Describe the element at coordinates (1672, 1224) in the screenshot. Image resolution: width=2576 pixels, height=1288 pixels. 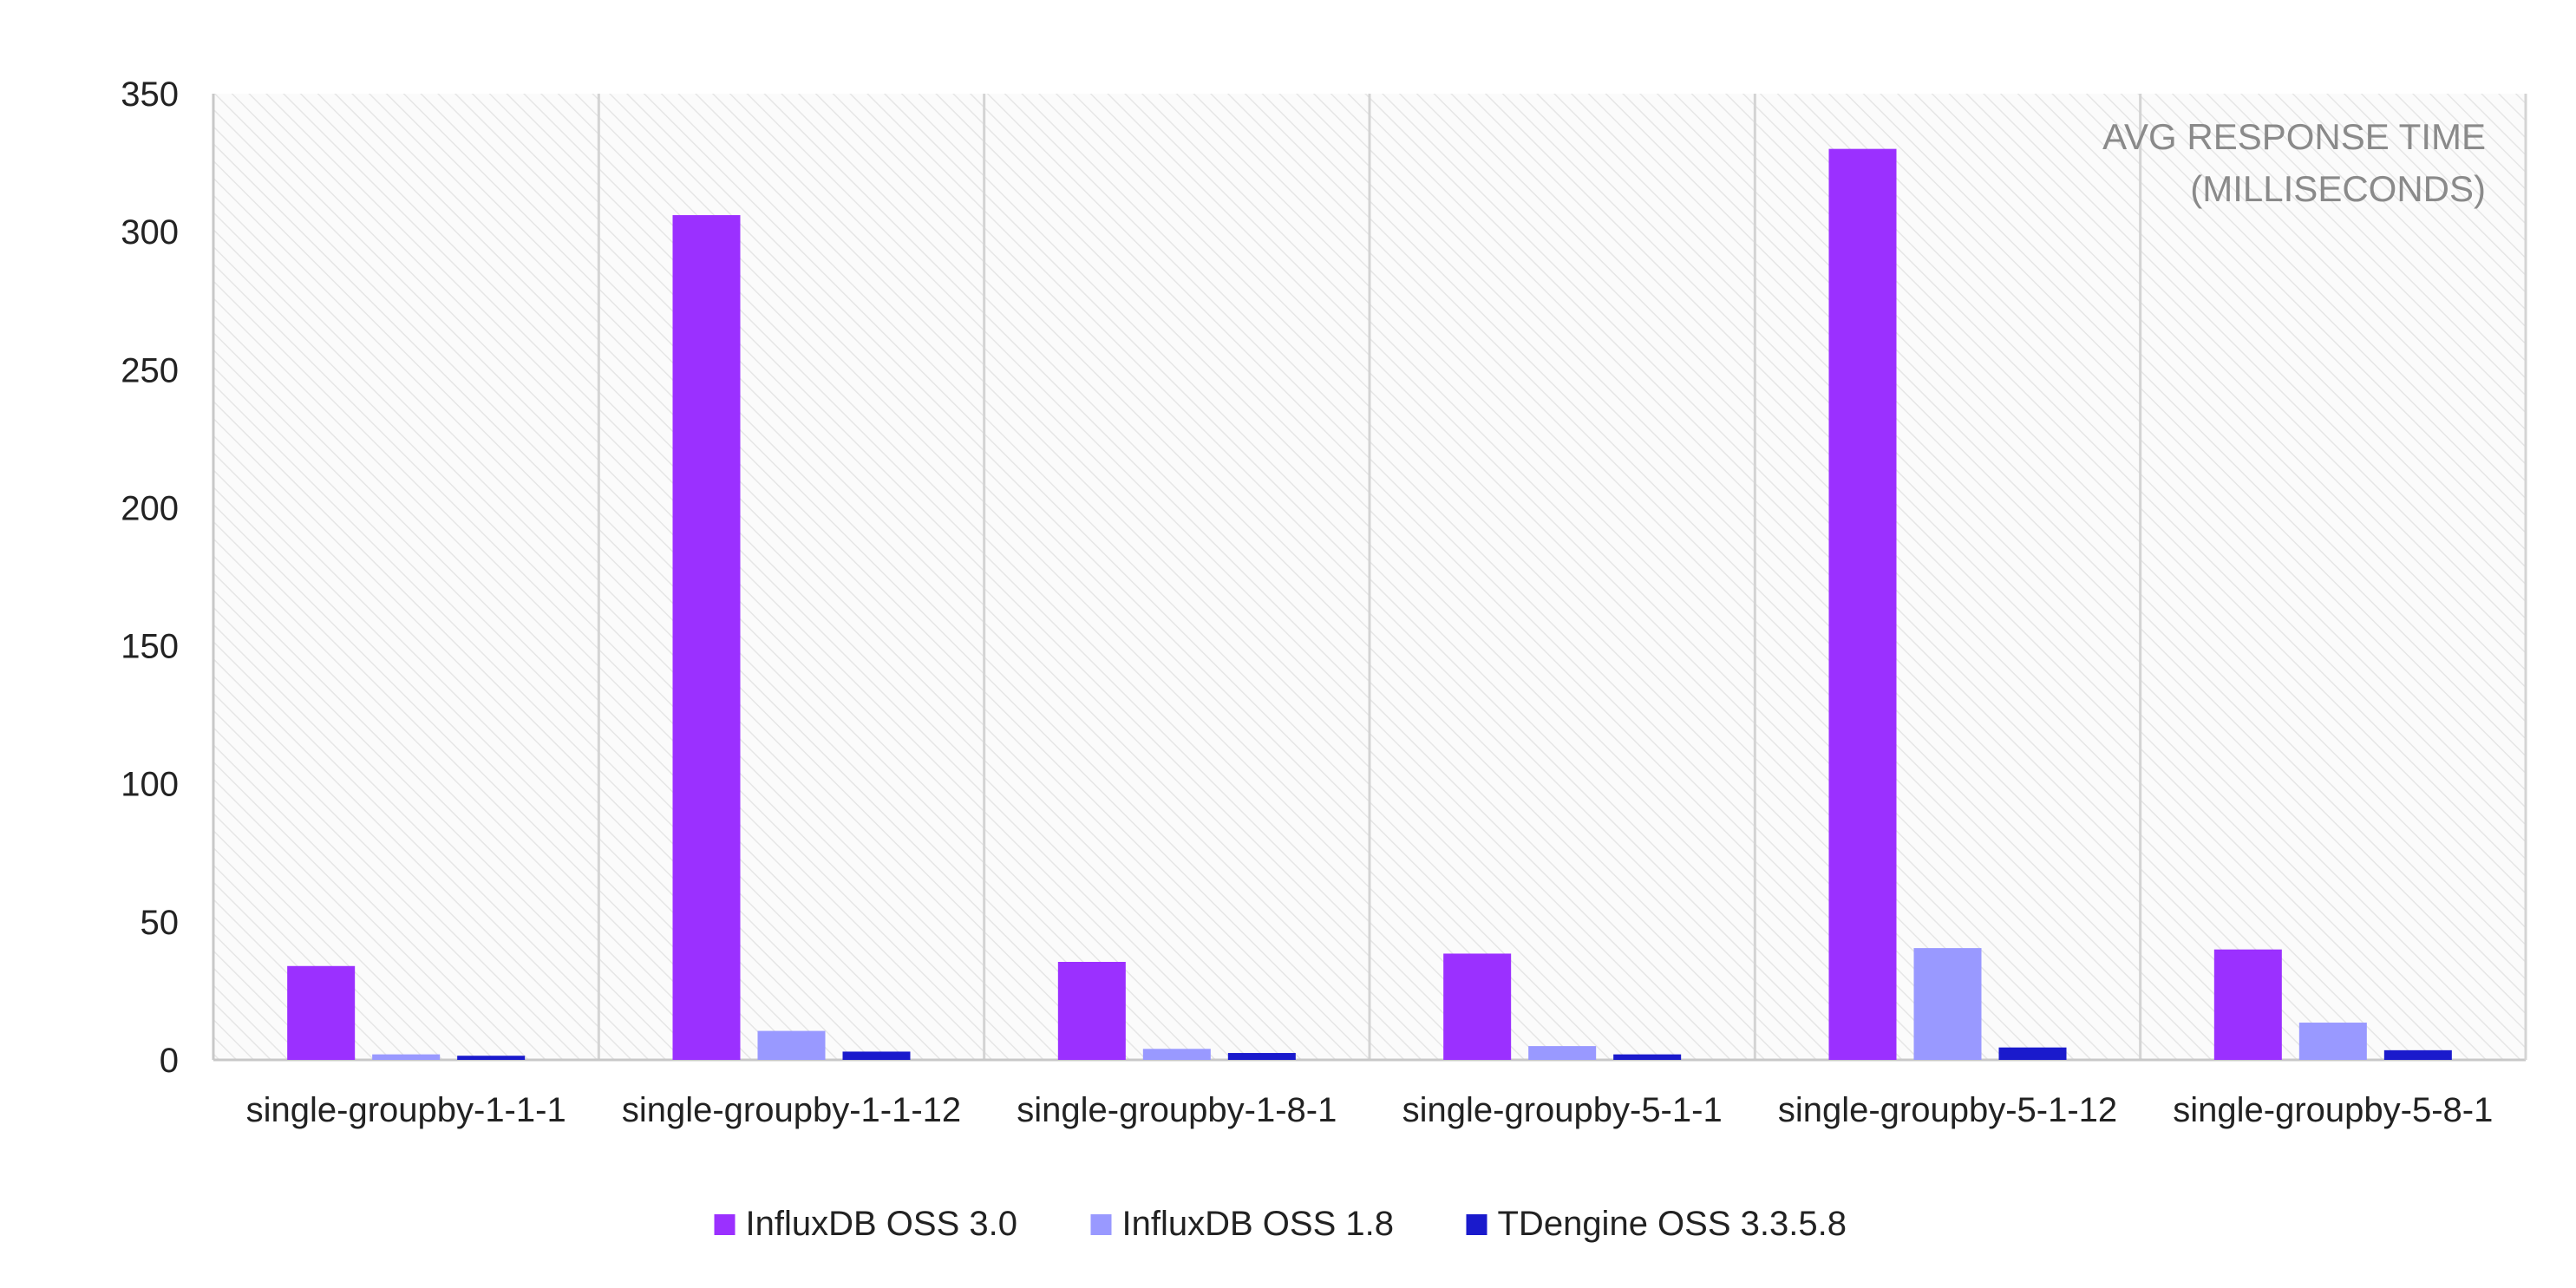
I see `legend-label: TDengine OSS 3.3.5.8` at that location.